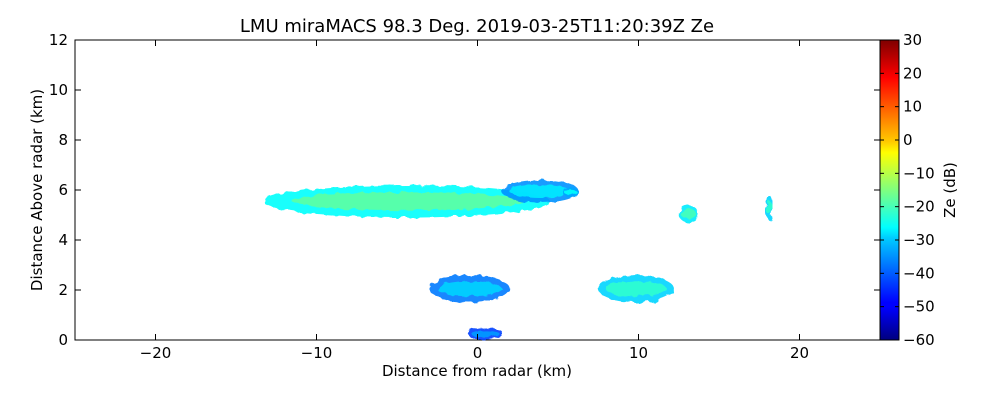 The image size is (1000, 400). Describe the element at coordinates (406, 201) in the screenshot. I see `echo-main-cloud-layer` at that location.